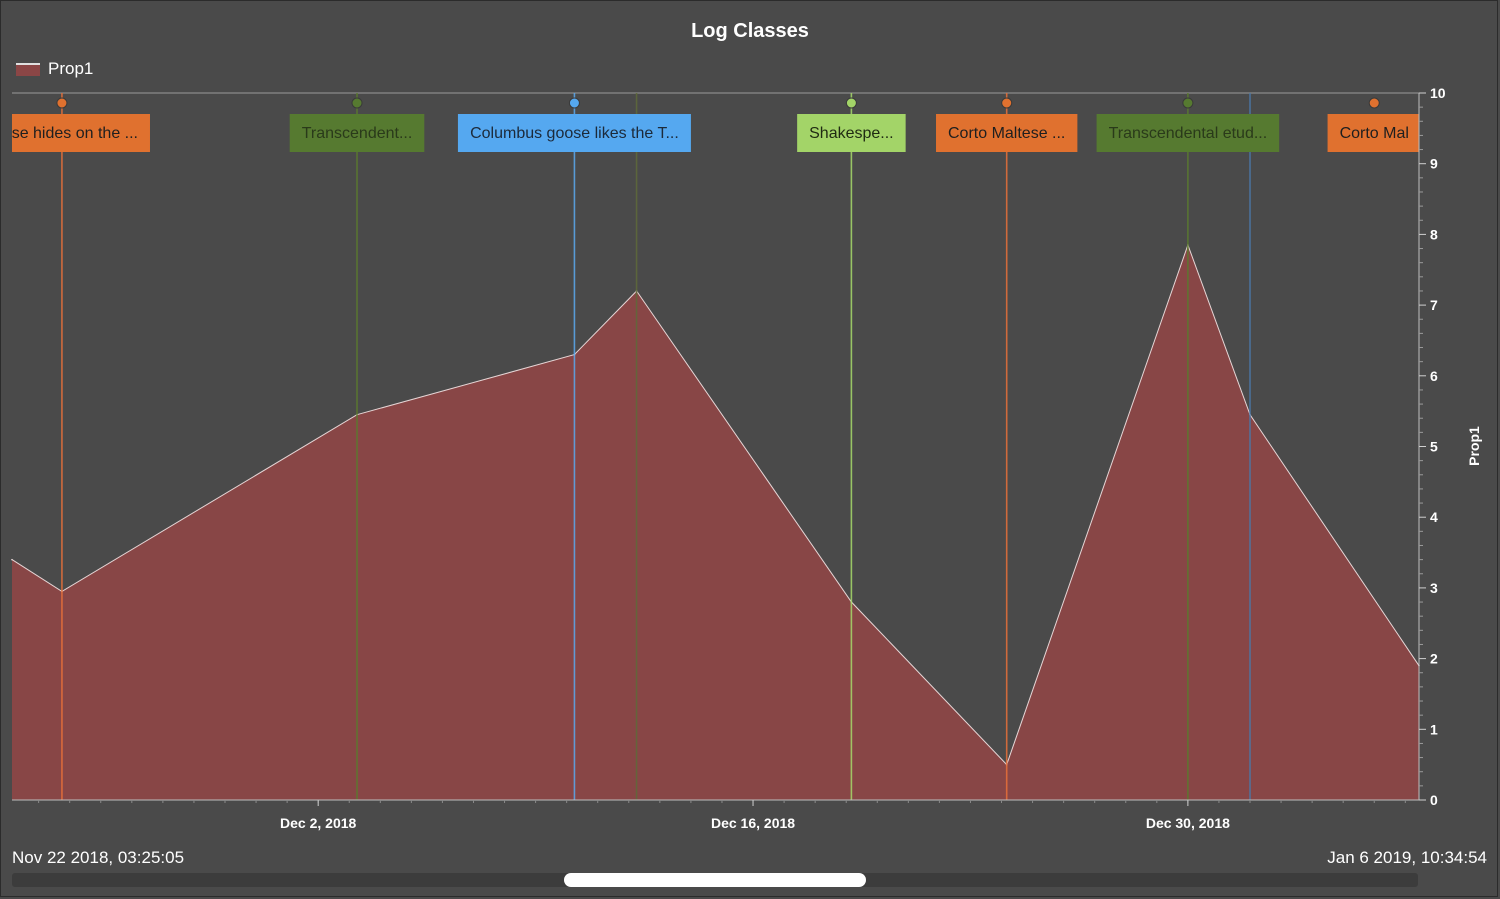 The width and height of the screenshot is (1500, 899). What do you see at coordinates (1434, 447) in the screenshot?
I see `y-tick-label-5: 5` at bounding box center [1434, 447].